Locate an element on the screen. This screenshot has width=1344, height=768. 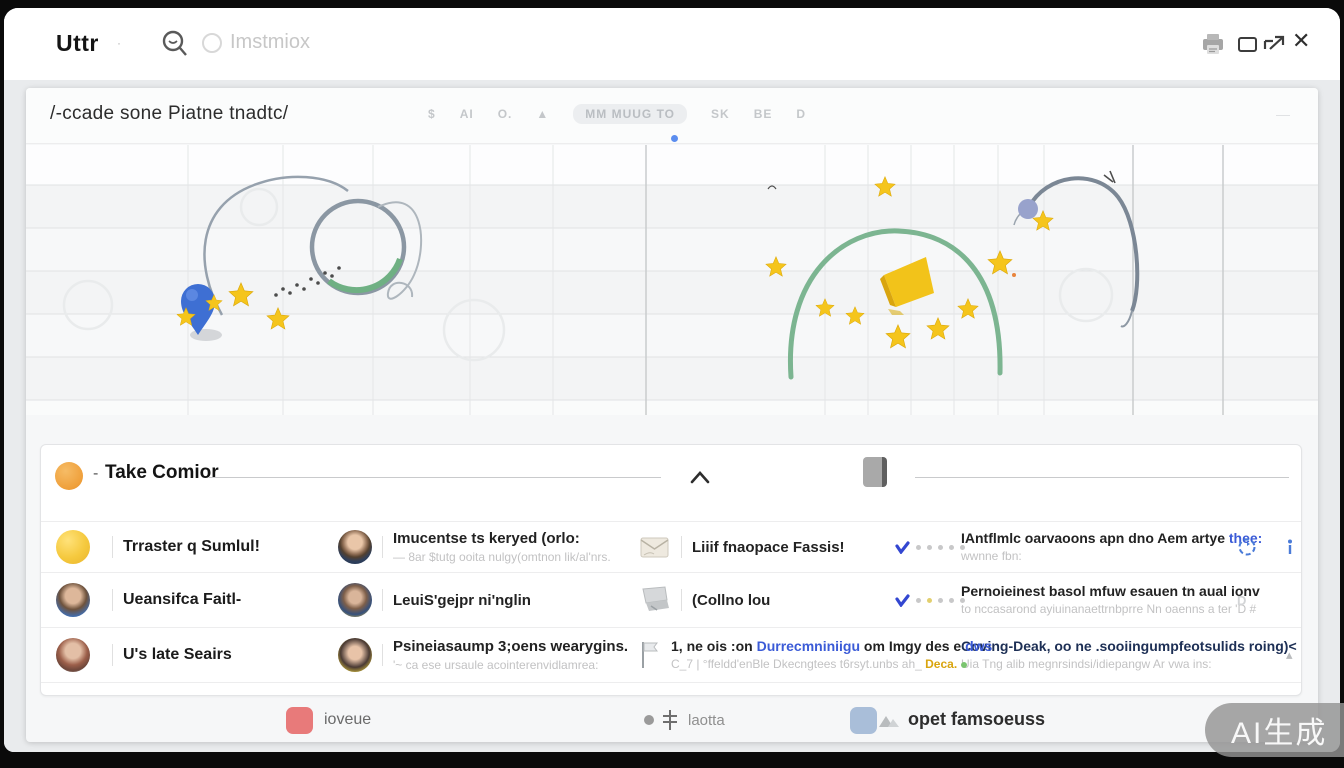
legend-dot is located at coordinates (649, 720).